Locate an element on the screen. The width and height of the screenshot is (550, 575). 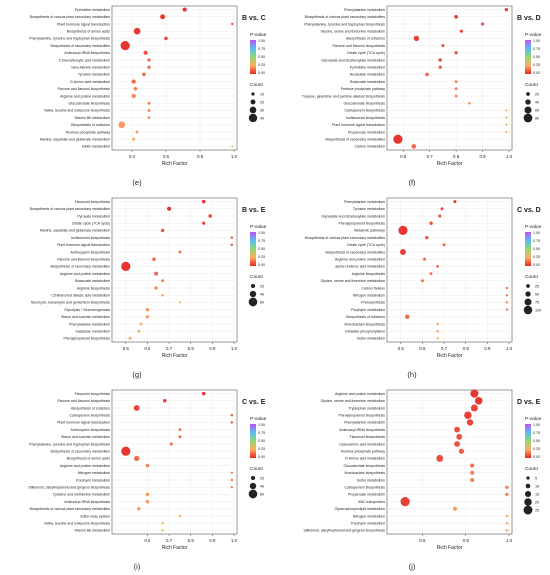
comparison-title: C vs. D is located at coordinates (529, 210).